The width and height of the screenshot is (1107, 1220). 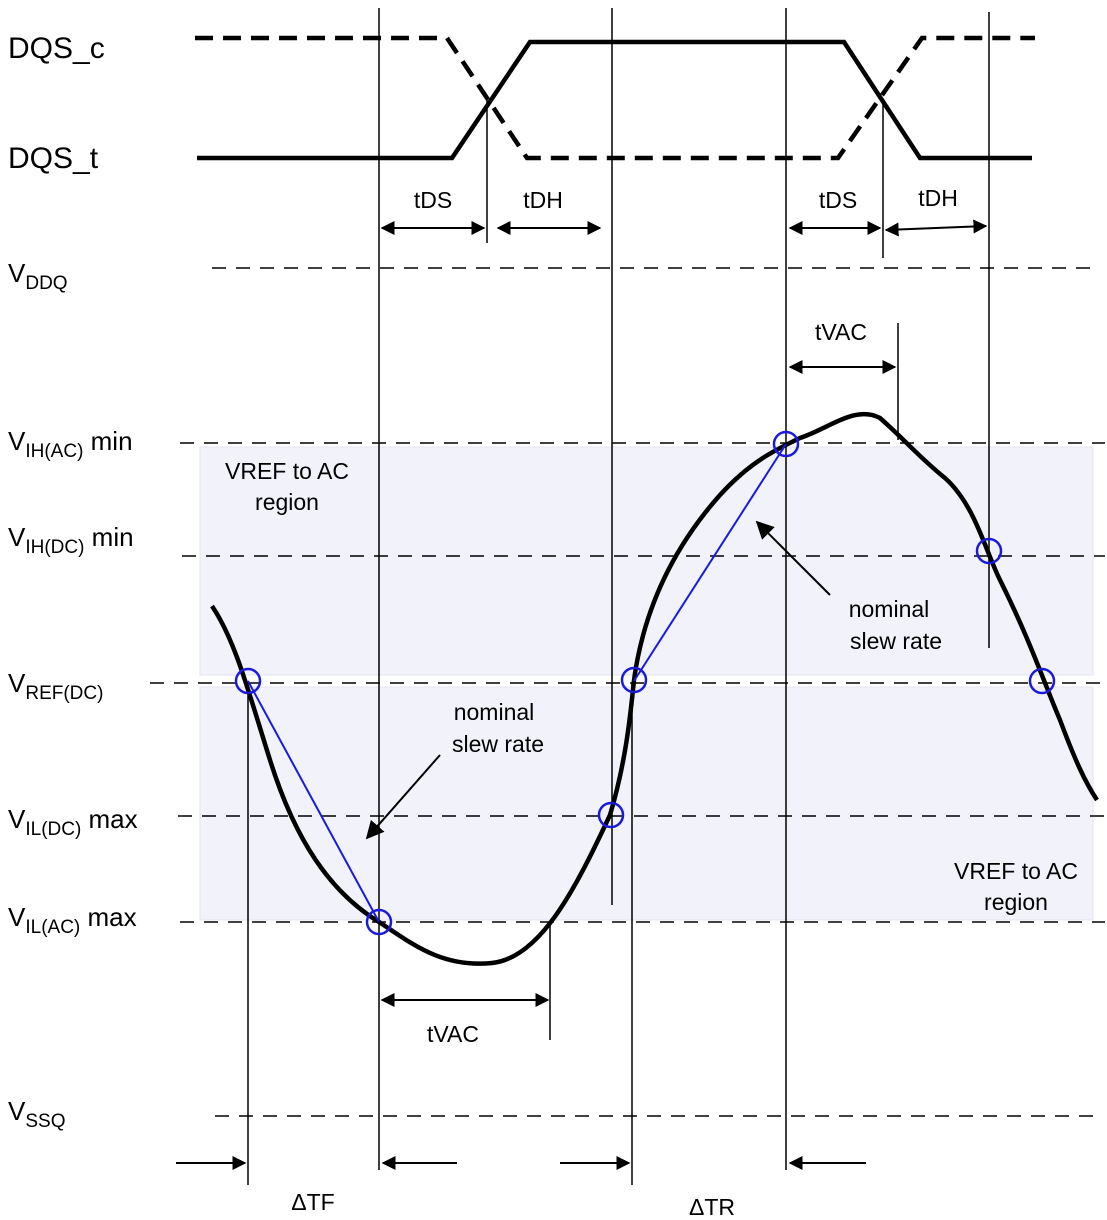 I want to click on vddq-label: VDDQ, so click(x=38, y=276).